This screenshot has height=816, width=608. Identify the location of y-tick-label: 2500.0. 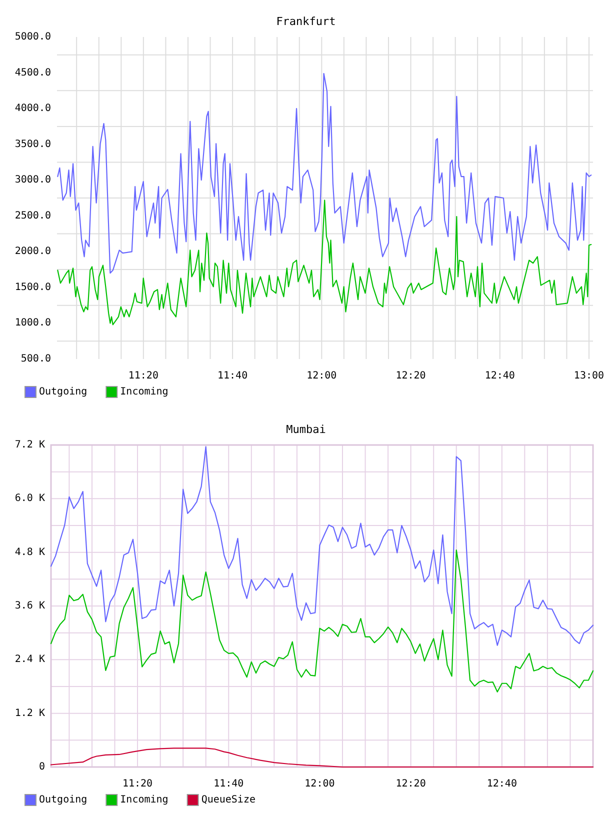
(32, 216).